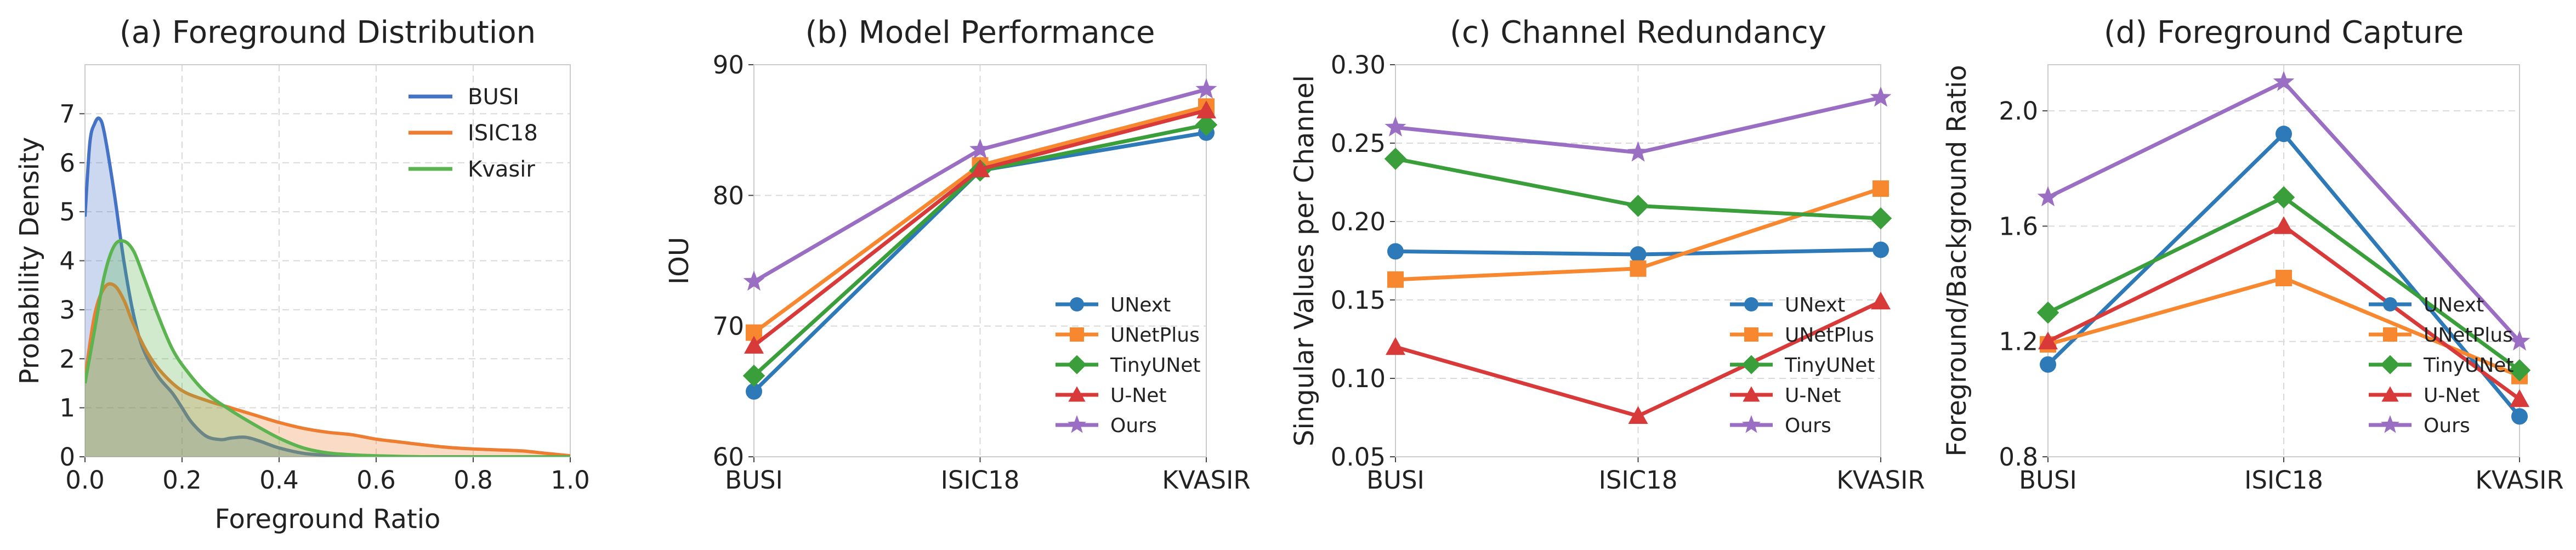 The width and height of the screenshot is (2576, 550). What do you see at coordinates (502, 170) in the screenshot?
I see `legend-label-kvasir: Kvasir` at bounding box center [502, 170].